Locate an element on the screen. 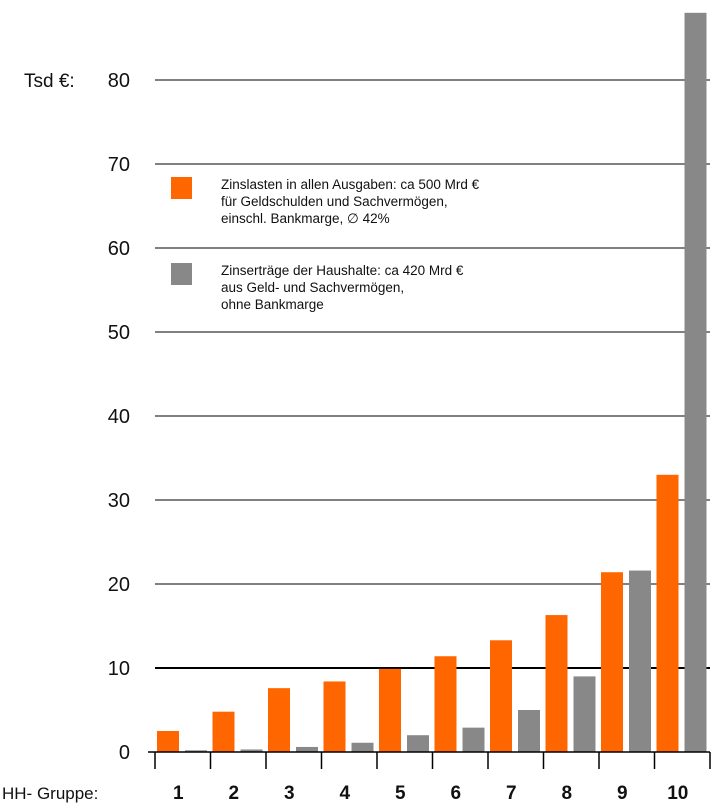 The height and width of the screenshot is (806, 714). category-label: 8 is located at coordinates (567, 793).